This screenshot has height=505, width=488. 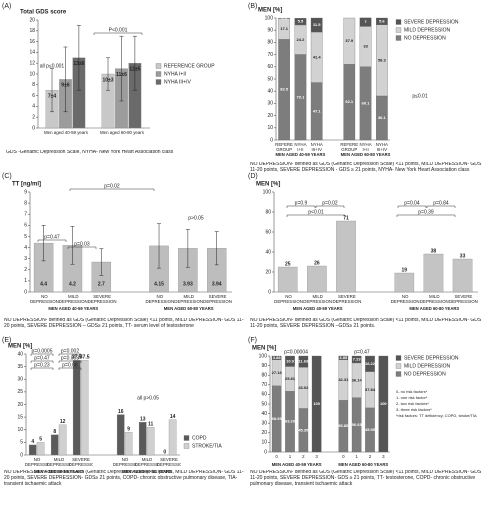 I want to click on data-label: 3.88, so click(x=277, y=357).